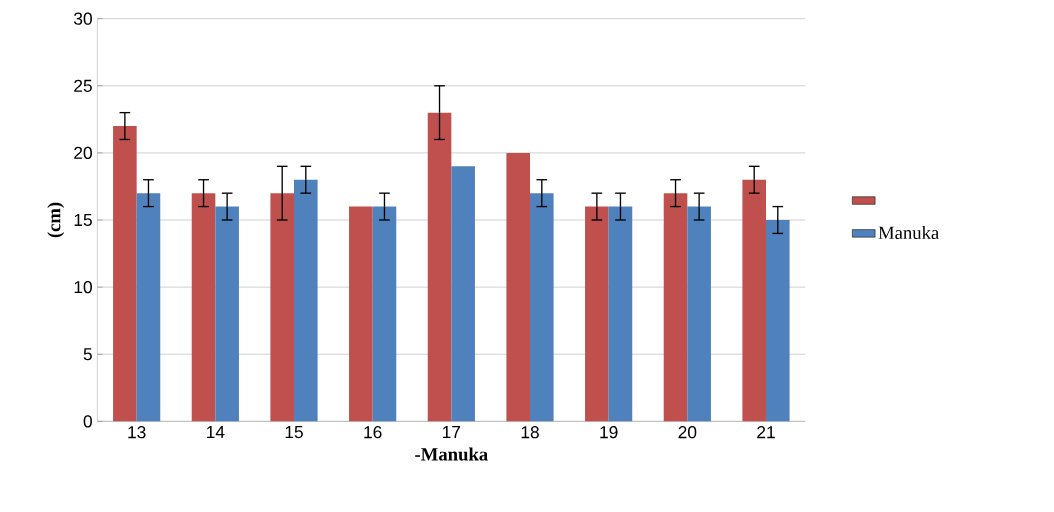 Image resolution: width=1054 pixels, height=512 pixels. What do you see at coordinates (83, 18) in the screenshot?
I see `y-tick-label: 30` at bounding box center [83, 18].